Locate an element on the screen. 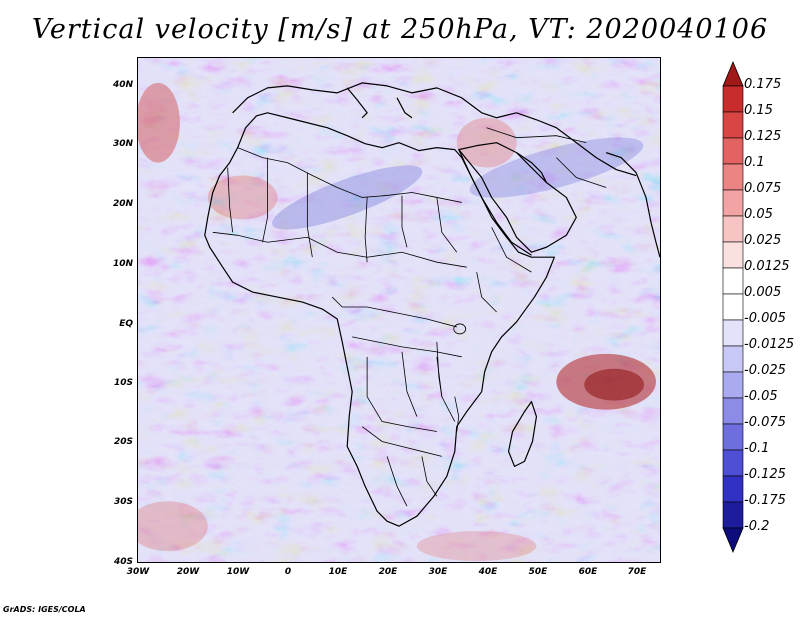 The width and height of the screenshot is (800, 618). colorbar-label: -0.005 is located at coordinates (765, 318).